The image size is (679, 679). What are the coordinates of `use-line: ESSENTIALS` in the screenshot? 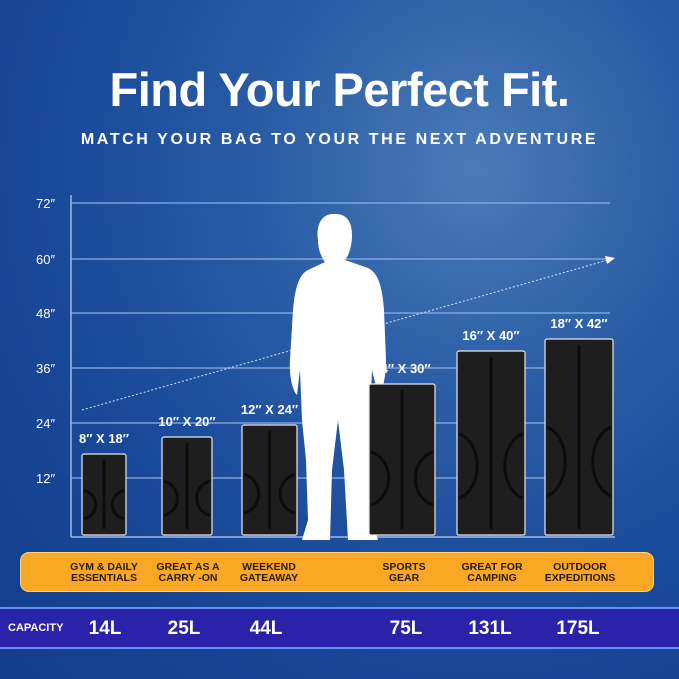 It's located at (104, 578).